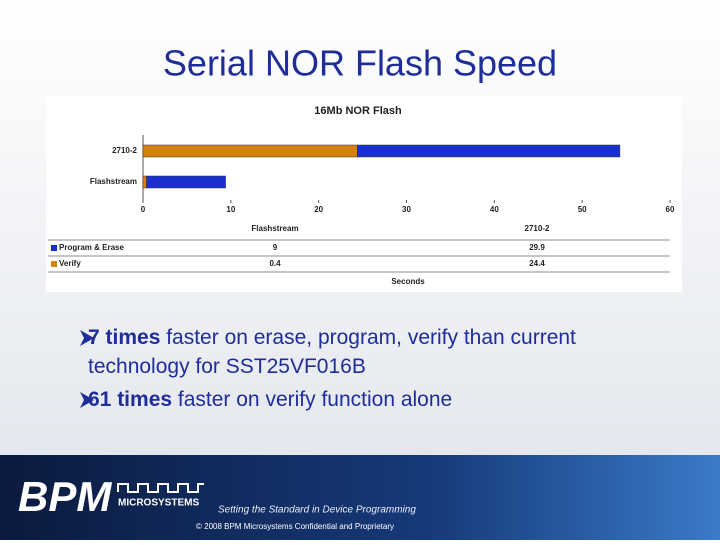 The width and height of the screenshot is (720, 545). I want to click on bullet-bold: 7 times, so click(124, 337).